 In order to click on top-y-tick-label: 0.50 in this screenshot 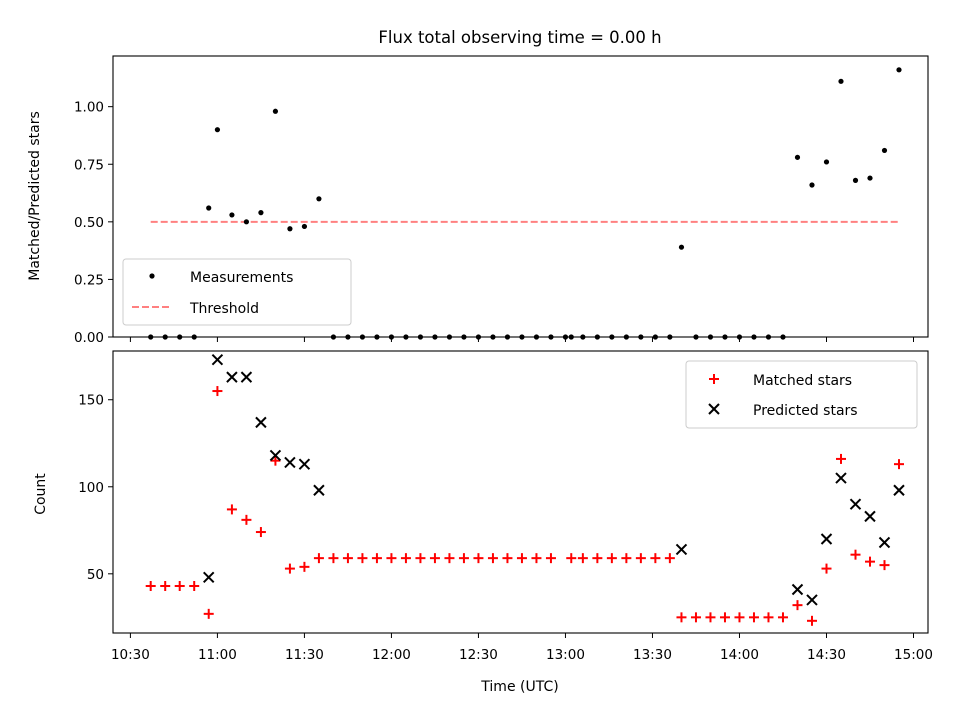, I will do `click(89, 223)`.